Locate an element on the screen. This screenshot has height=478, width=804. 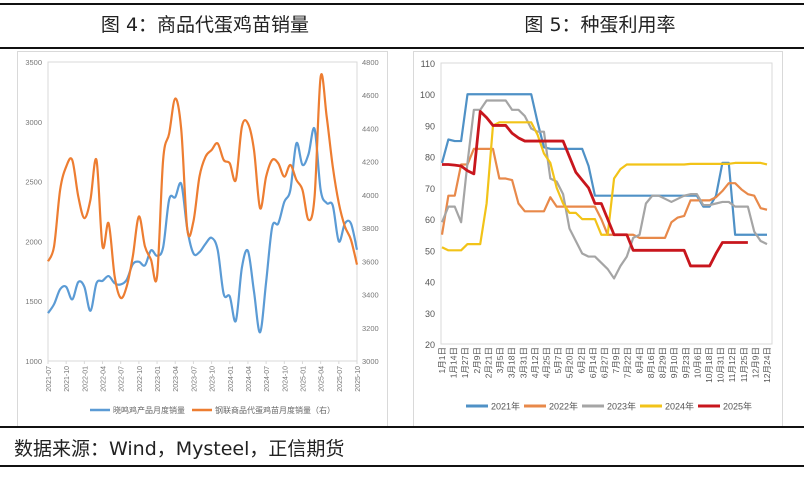
x-tick-label: 2021-07 is located at coordinates (49, 379).